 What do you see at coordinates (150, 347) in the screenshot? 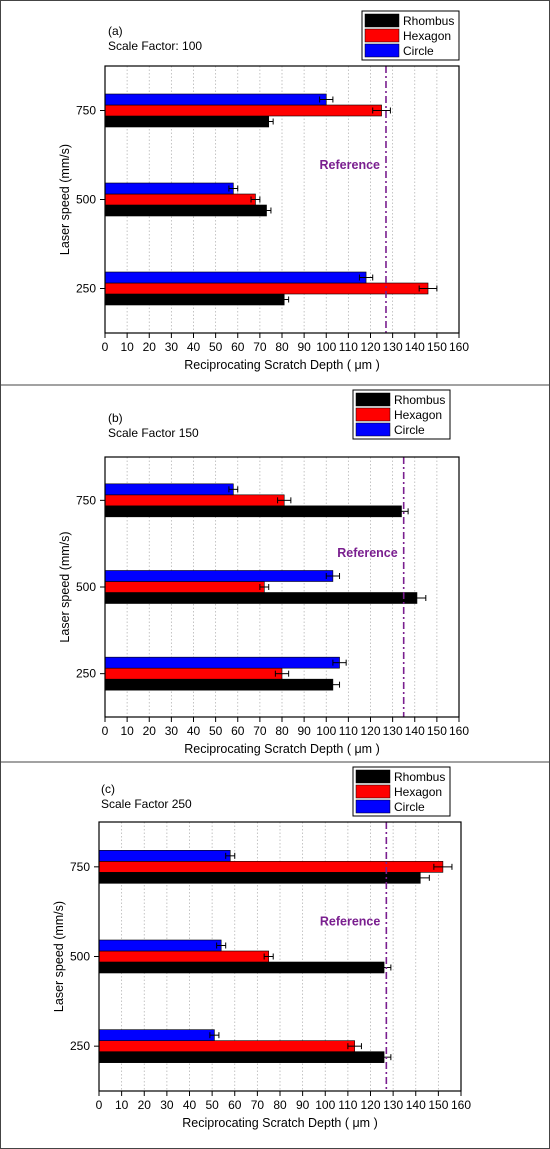
I see `x-tick-label: 20` at bounding box center [150, 347].